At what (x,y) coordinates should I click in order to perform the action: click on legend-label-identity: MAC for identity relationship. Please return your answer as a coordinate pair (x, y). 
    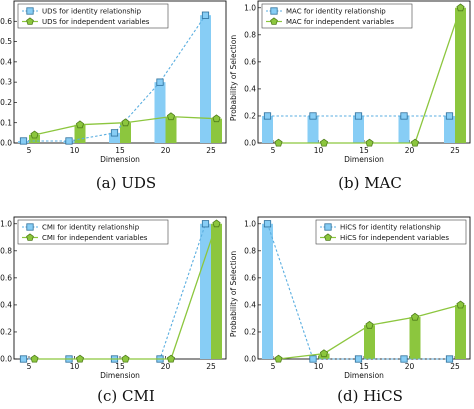
    Looking at the image, I should click on (336, 12).